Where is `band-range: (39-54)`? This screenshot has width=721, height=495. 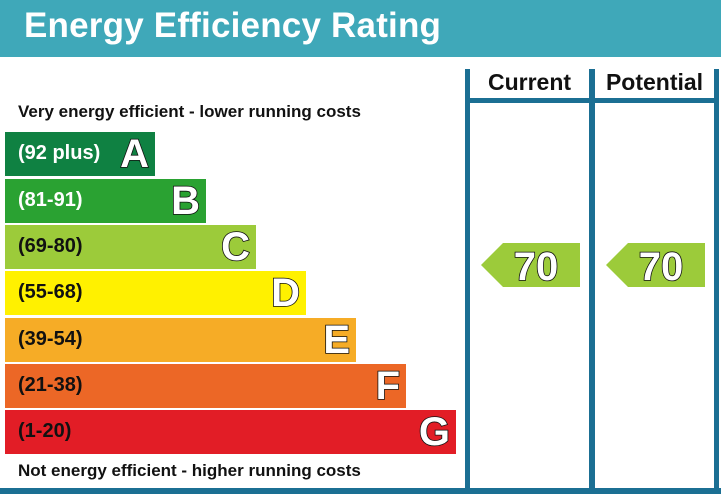 band-range: (39-54) is located at coordinates (50, 339).